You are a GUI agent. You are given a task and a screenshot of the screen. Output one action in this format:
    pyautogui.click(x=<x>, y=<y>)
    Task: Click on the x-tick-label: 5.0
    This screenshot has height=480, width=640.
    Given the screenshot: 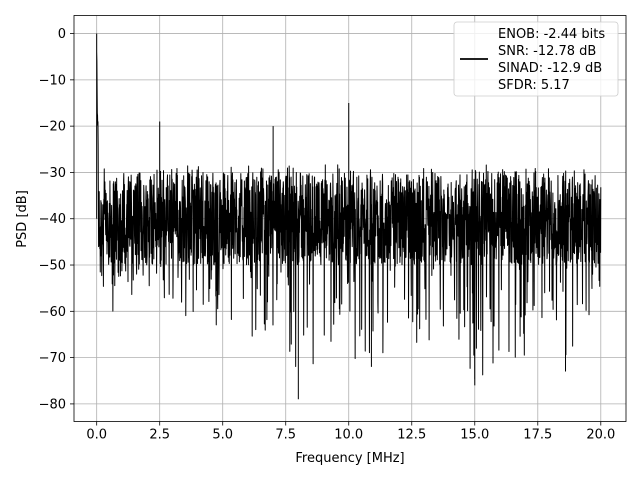 What is the action you would take?
    pyautogui.click(x=222, y=435)
    